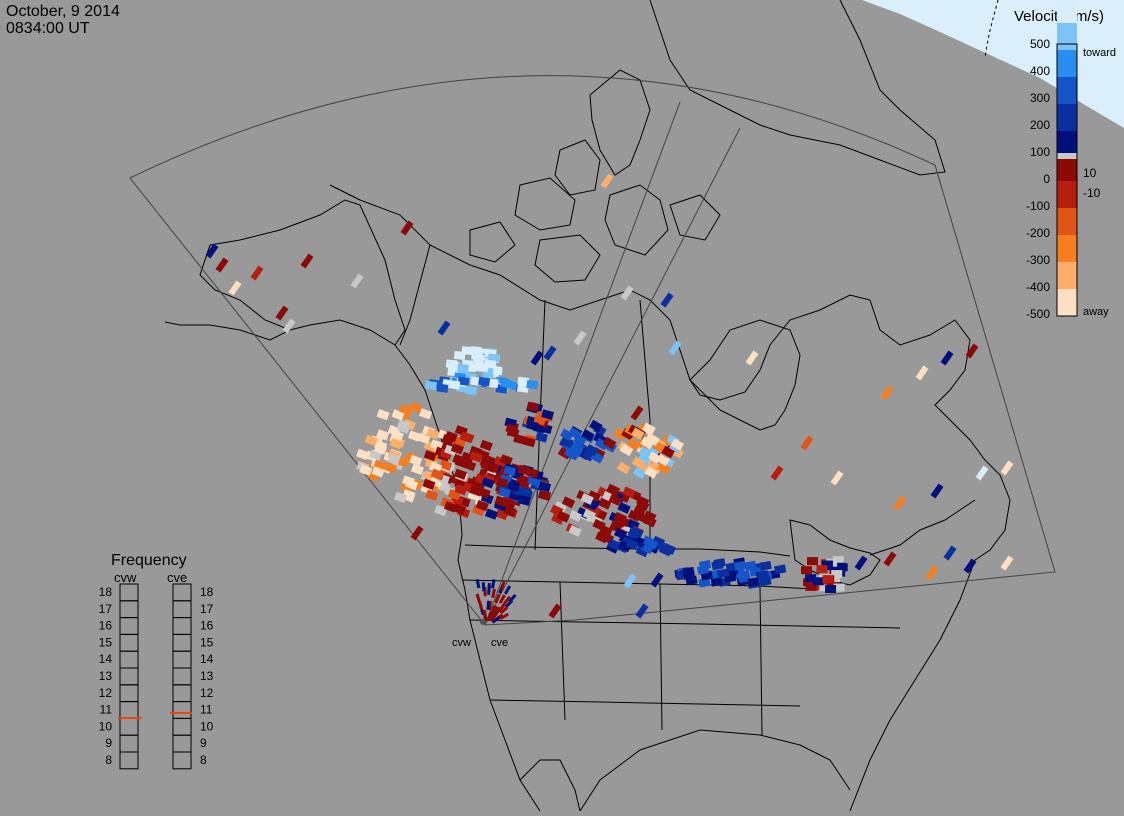 Image resolution: width=1124 pixels, height=816 pixels. I want to click on frequency-scale: 18 18 17 17 16 16 15 15 14 14 13 13 12 12 11 11 10 10 9 9 8 8, so click(156, 676).